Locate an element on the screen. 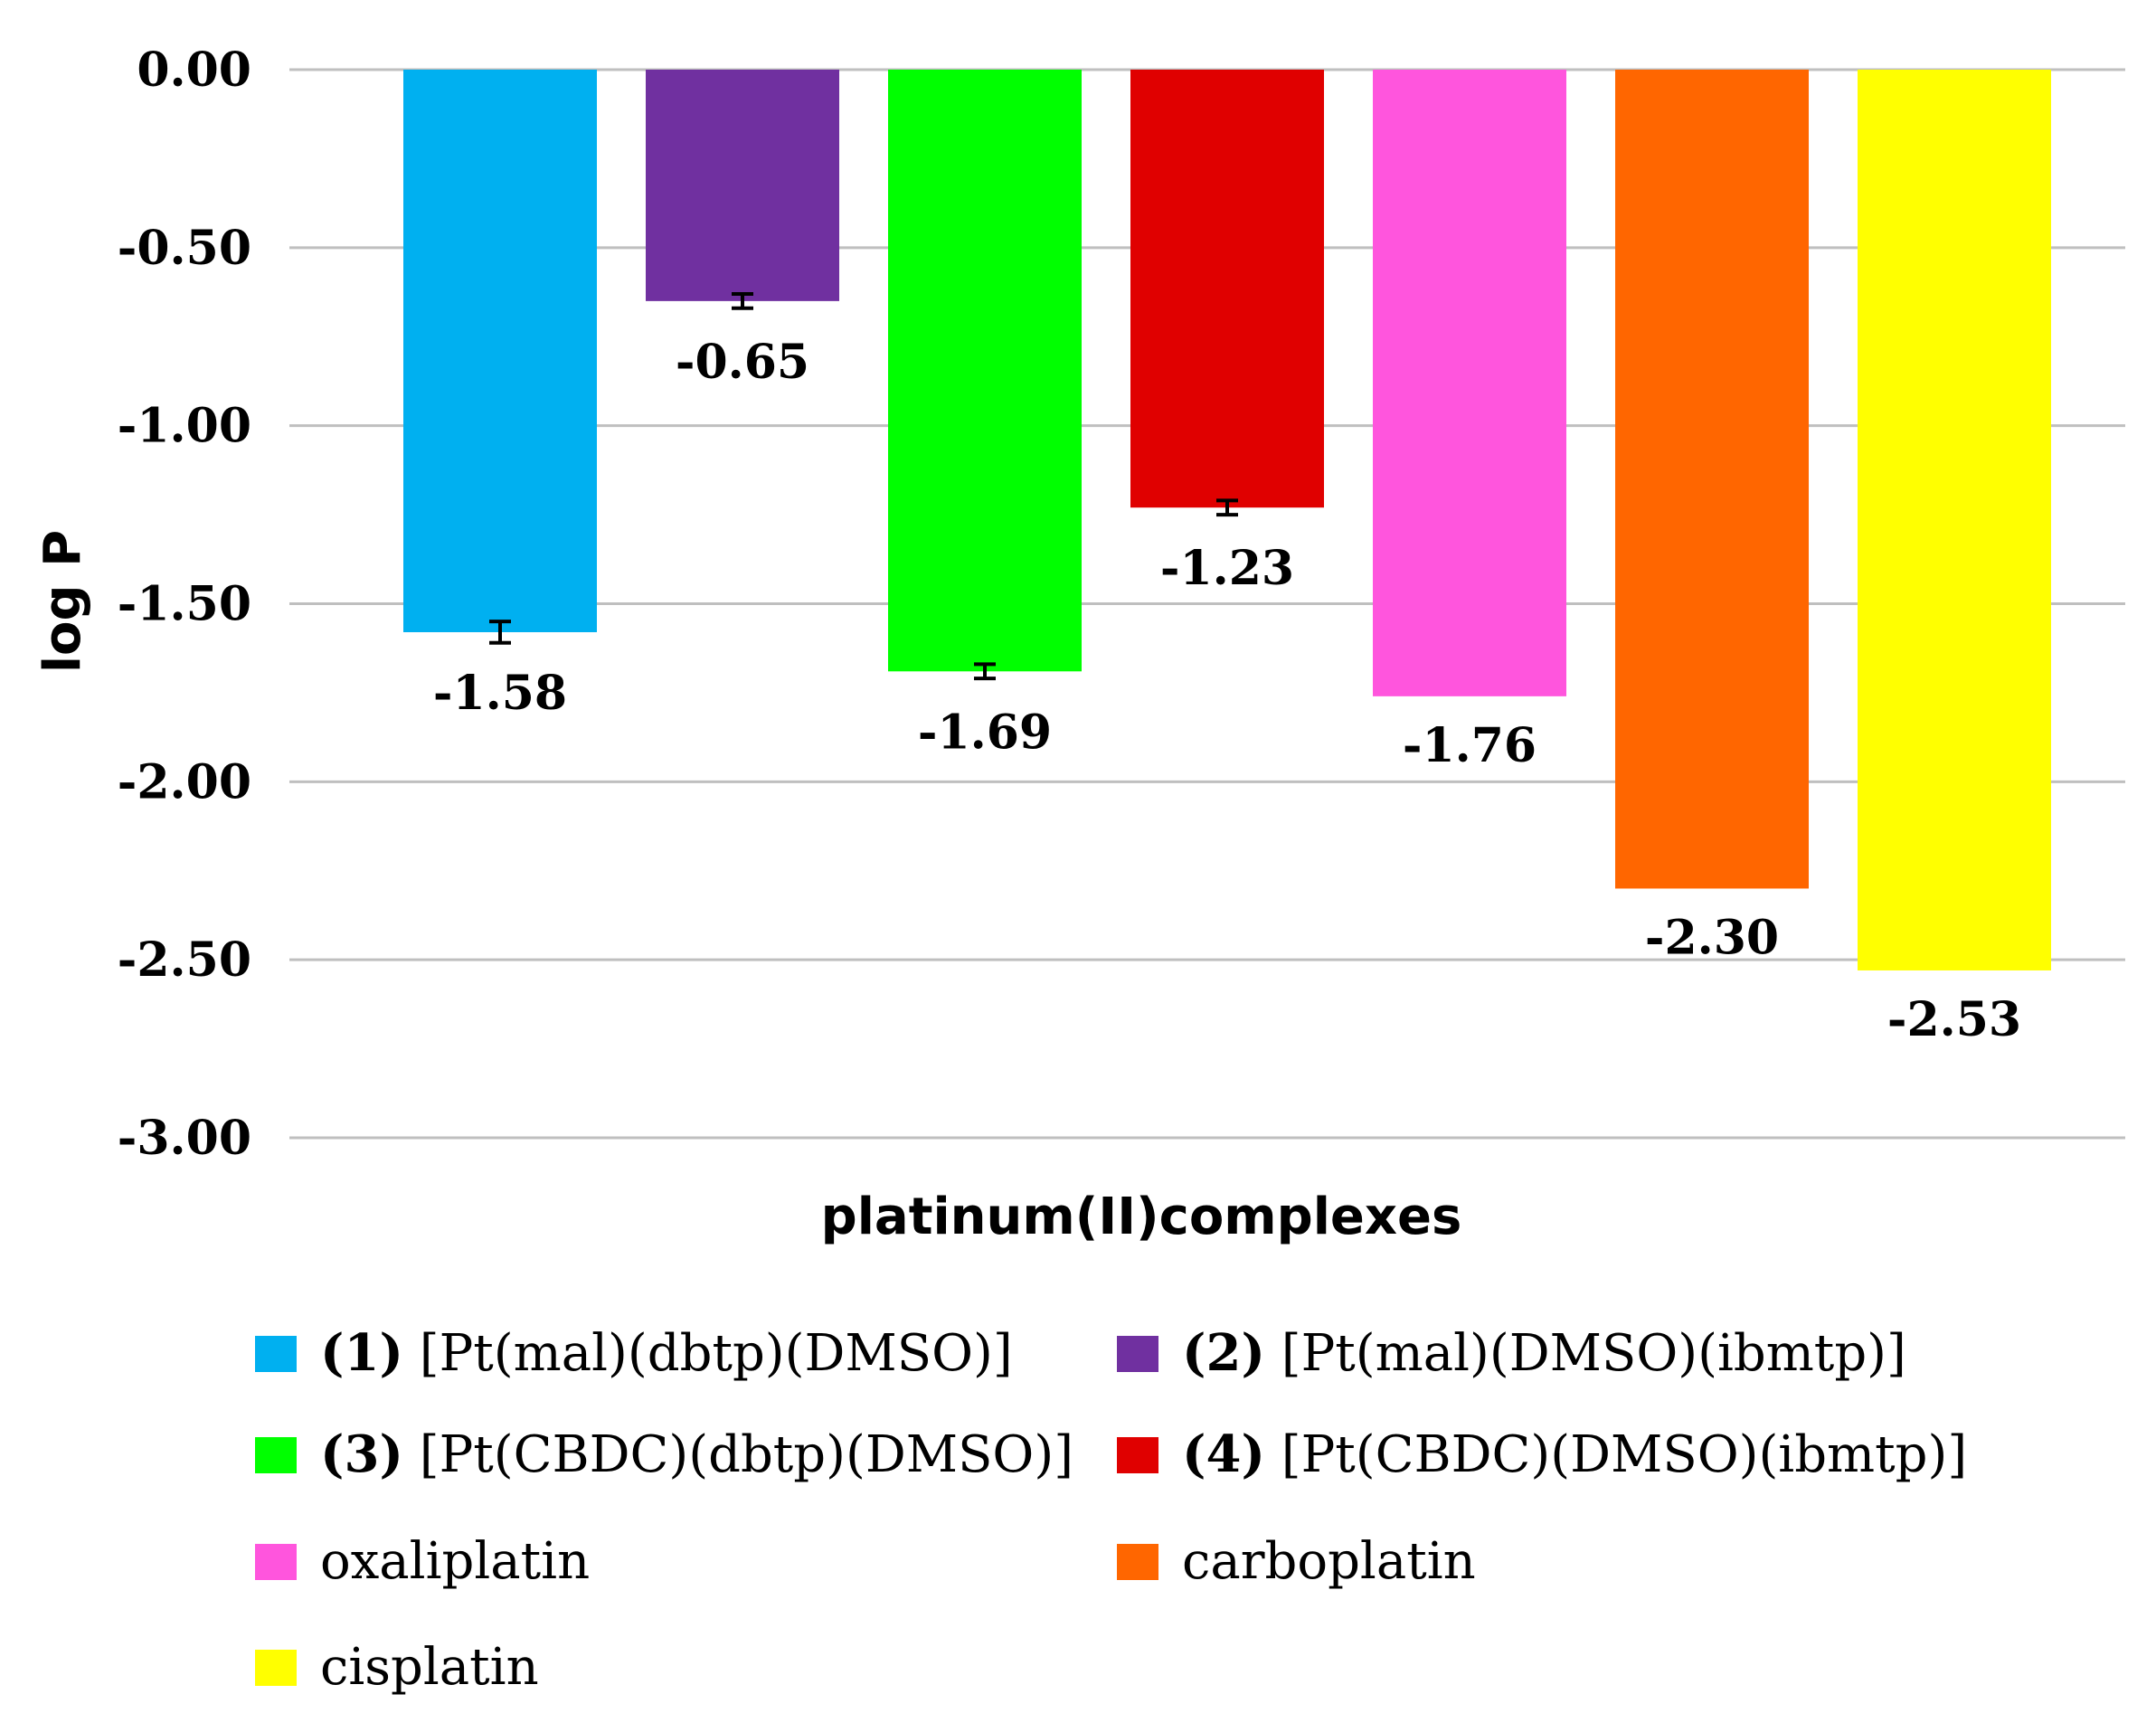  legend-text: carboplatin is located at coordinates (1329, 1562).